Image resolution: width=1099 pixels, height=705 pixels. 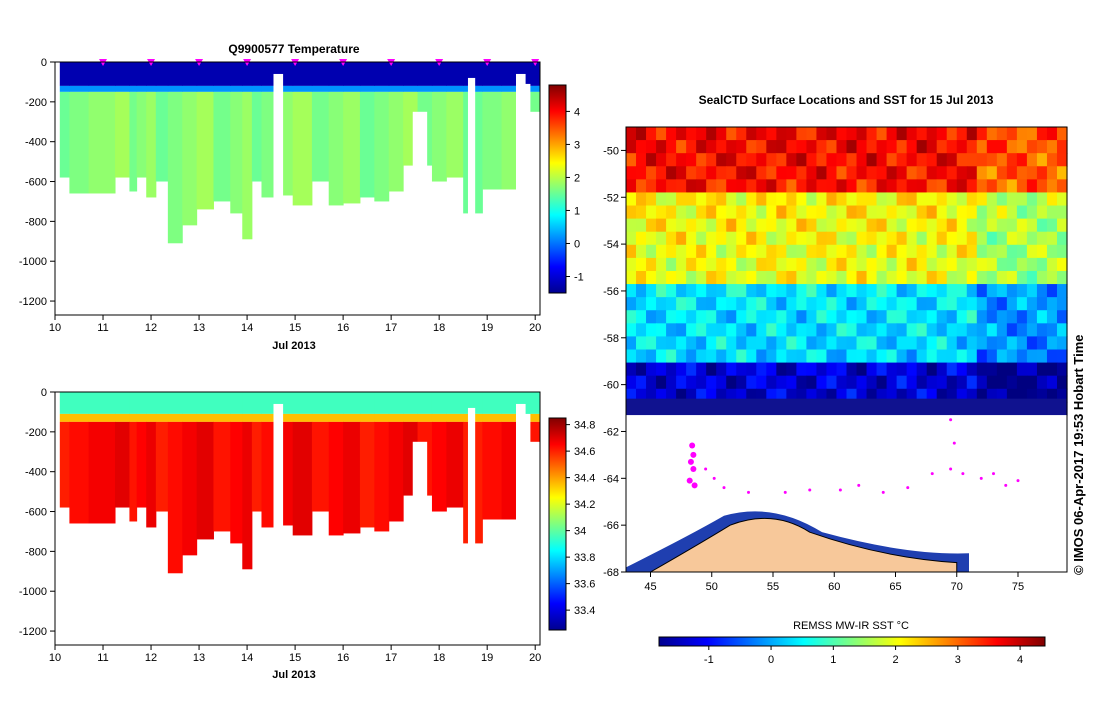 I want to click on temperature-title: Q9900577 Temperature, so click(x=294, y=49).